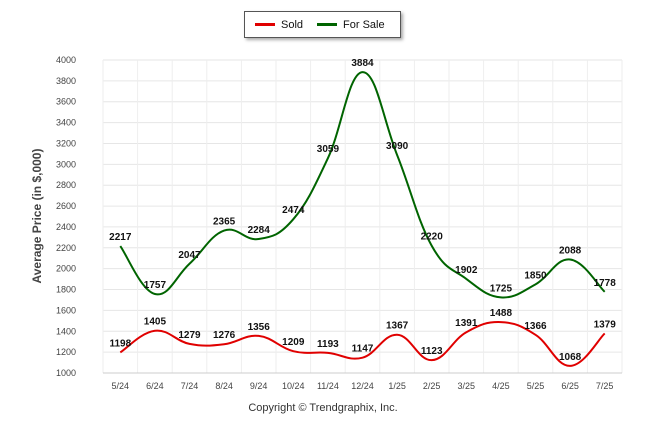 Image resolution: width=646 pixels, height=434 pixels. What do you see at coordinates (66, 164) in the screenshot?
I see `y-tick-label: 3000` at bounding box center [66, 164].